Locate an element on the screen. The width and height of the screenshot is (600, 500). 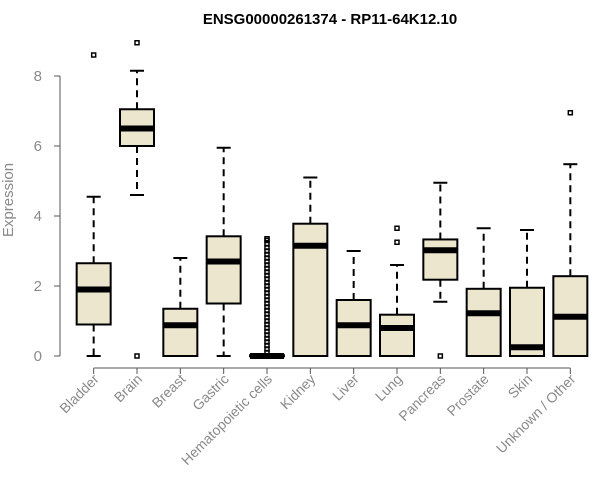
x-tick-label: Gastric is located at coordinates (210, 392).